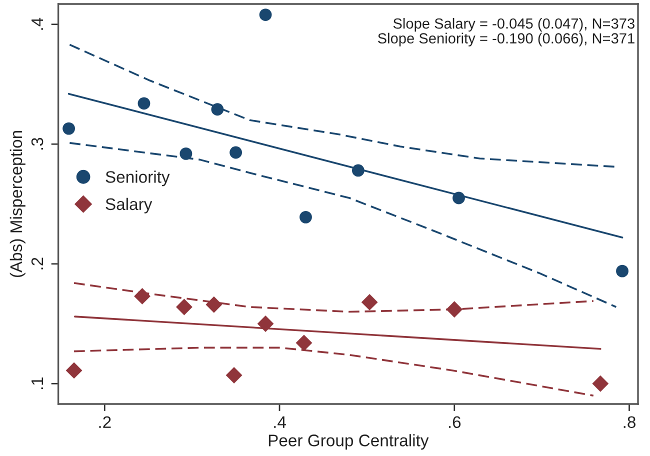 The height and width of the screenshot is (456, 650). Describe the element at coordinates (630, 422) in the screenshot. I see `x-tick-label: .8` at that location.